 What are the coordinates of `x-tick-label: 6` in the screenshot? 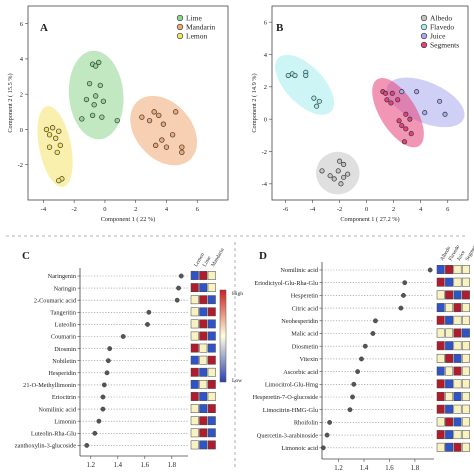 It's located at (198, 209).